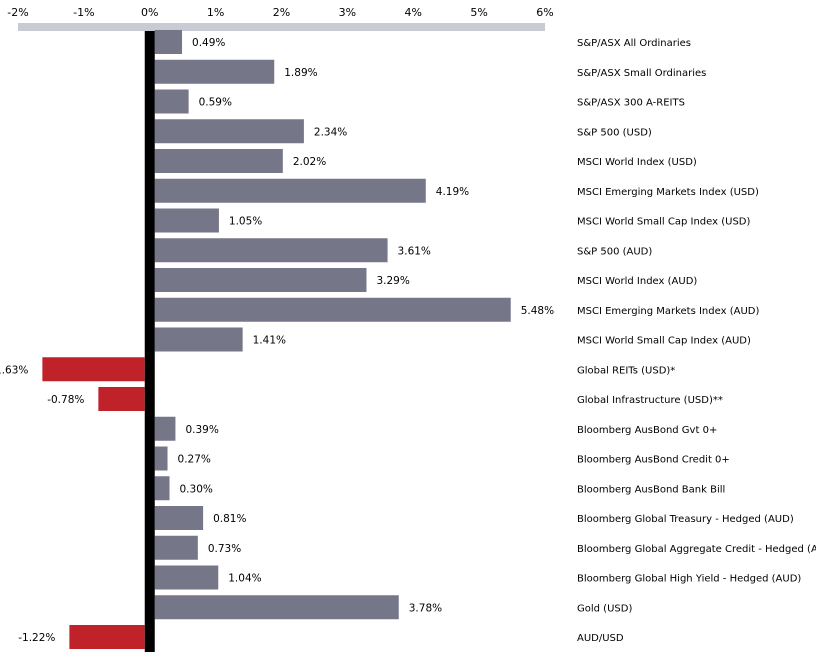 The image size is (816, 672). Describe the element at coordinates (651, 489) in the screenshot. I see `category-label: Bloomberg AusBond Bank Bill` at that location.